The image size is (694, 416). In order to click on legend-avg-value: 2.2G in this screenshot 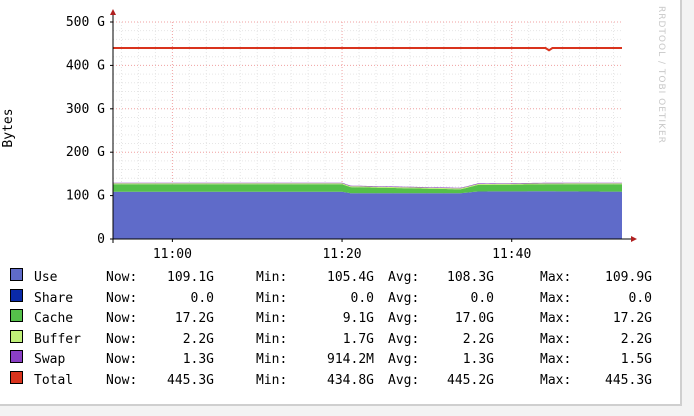, I will do `click(478, 339)`.